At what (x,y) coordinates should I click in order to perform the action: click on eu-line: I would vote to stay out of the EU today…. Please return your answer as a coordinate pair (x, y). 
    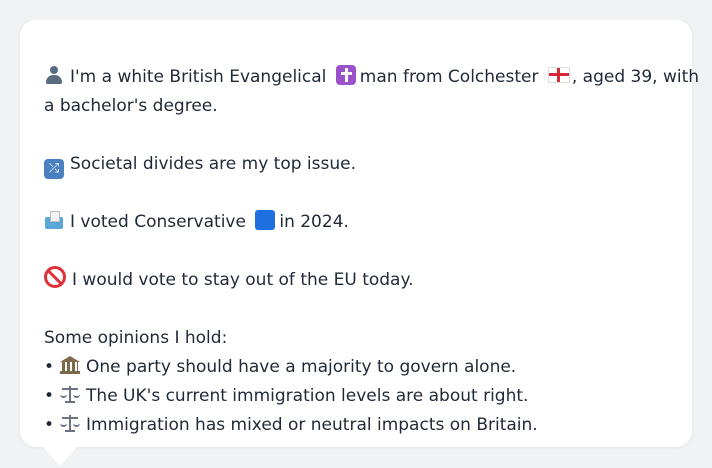
    Looking at the image, I should click on (356, 280).